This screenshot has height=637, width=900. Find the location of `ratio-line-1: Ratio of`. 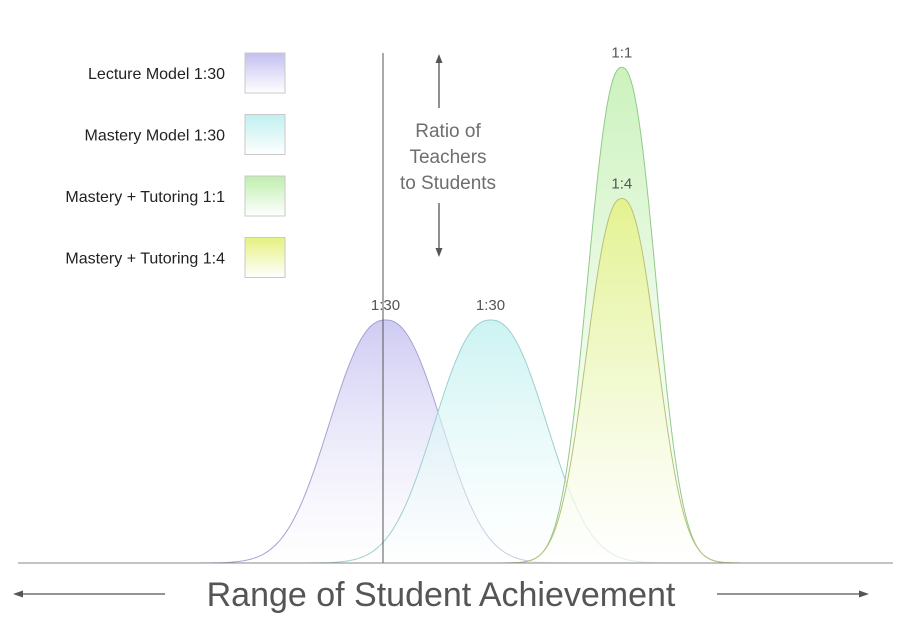

ratio-line-1: Ratio of is located at coordinates (448, 131).